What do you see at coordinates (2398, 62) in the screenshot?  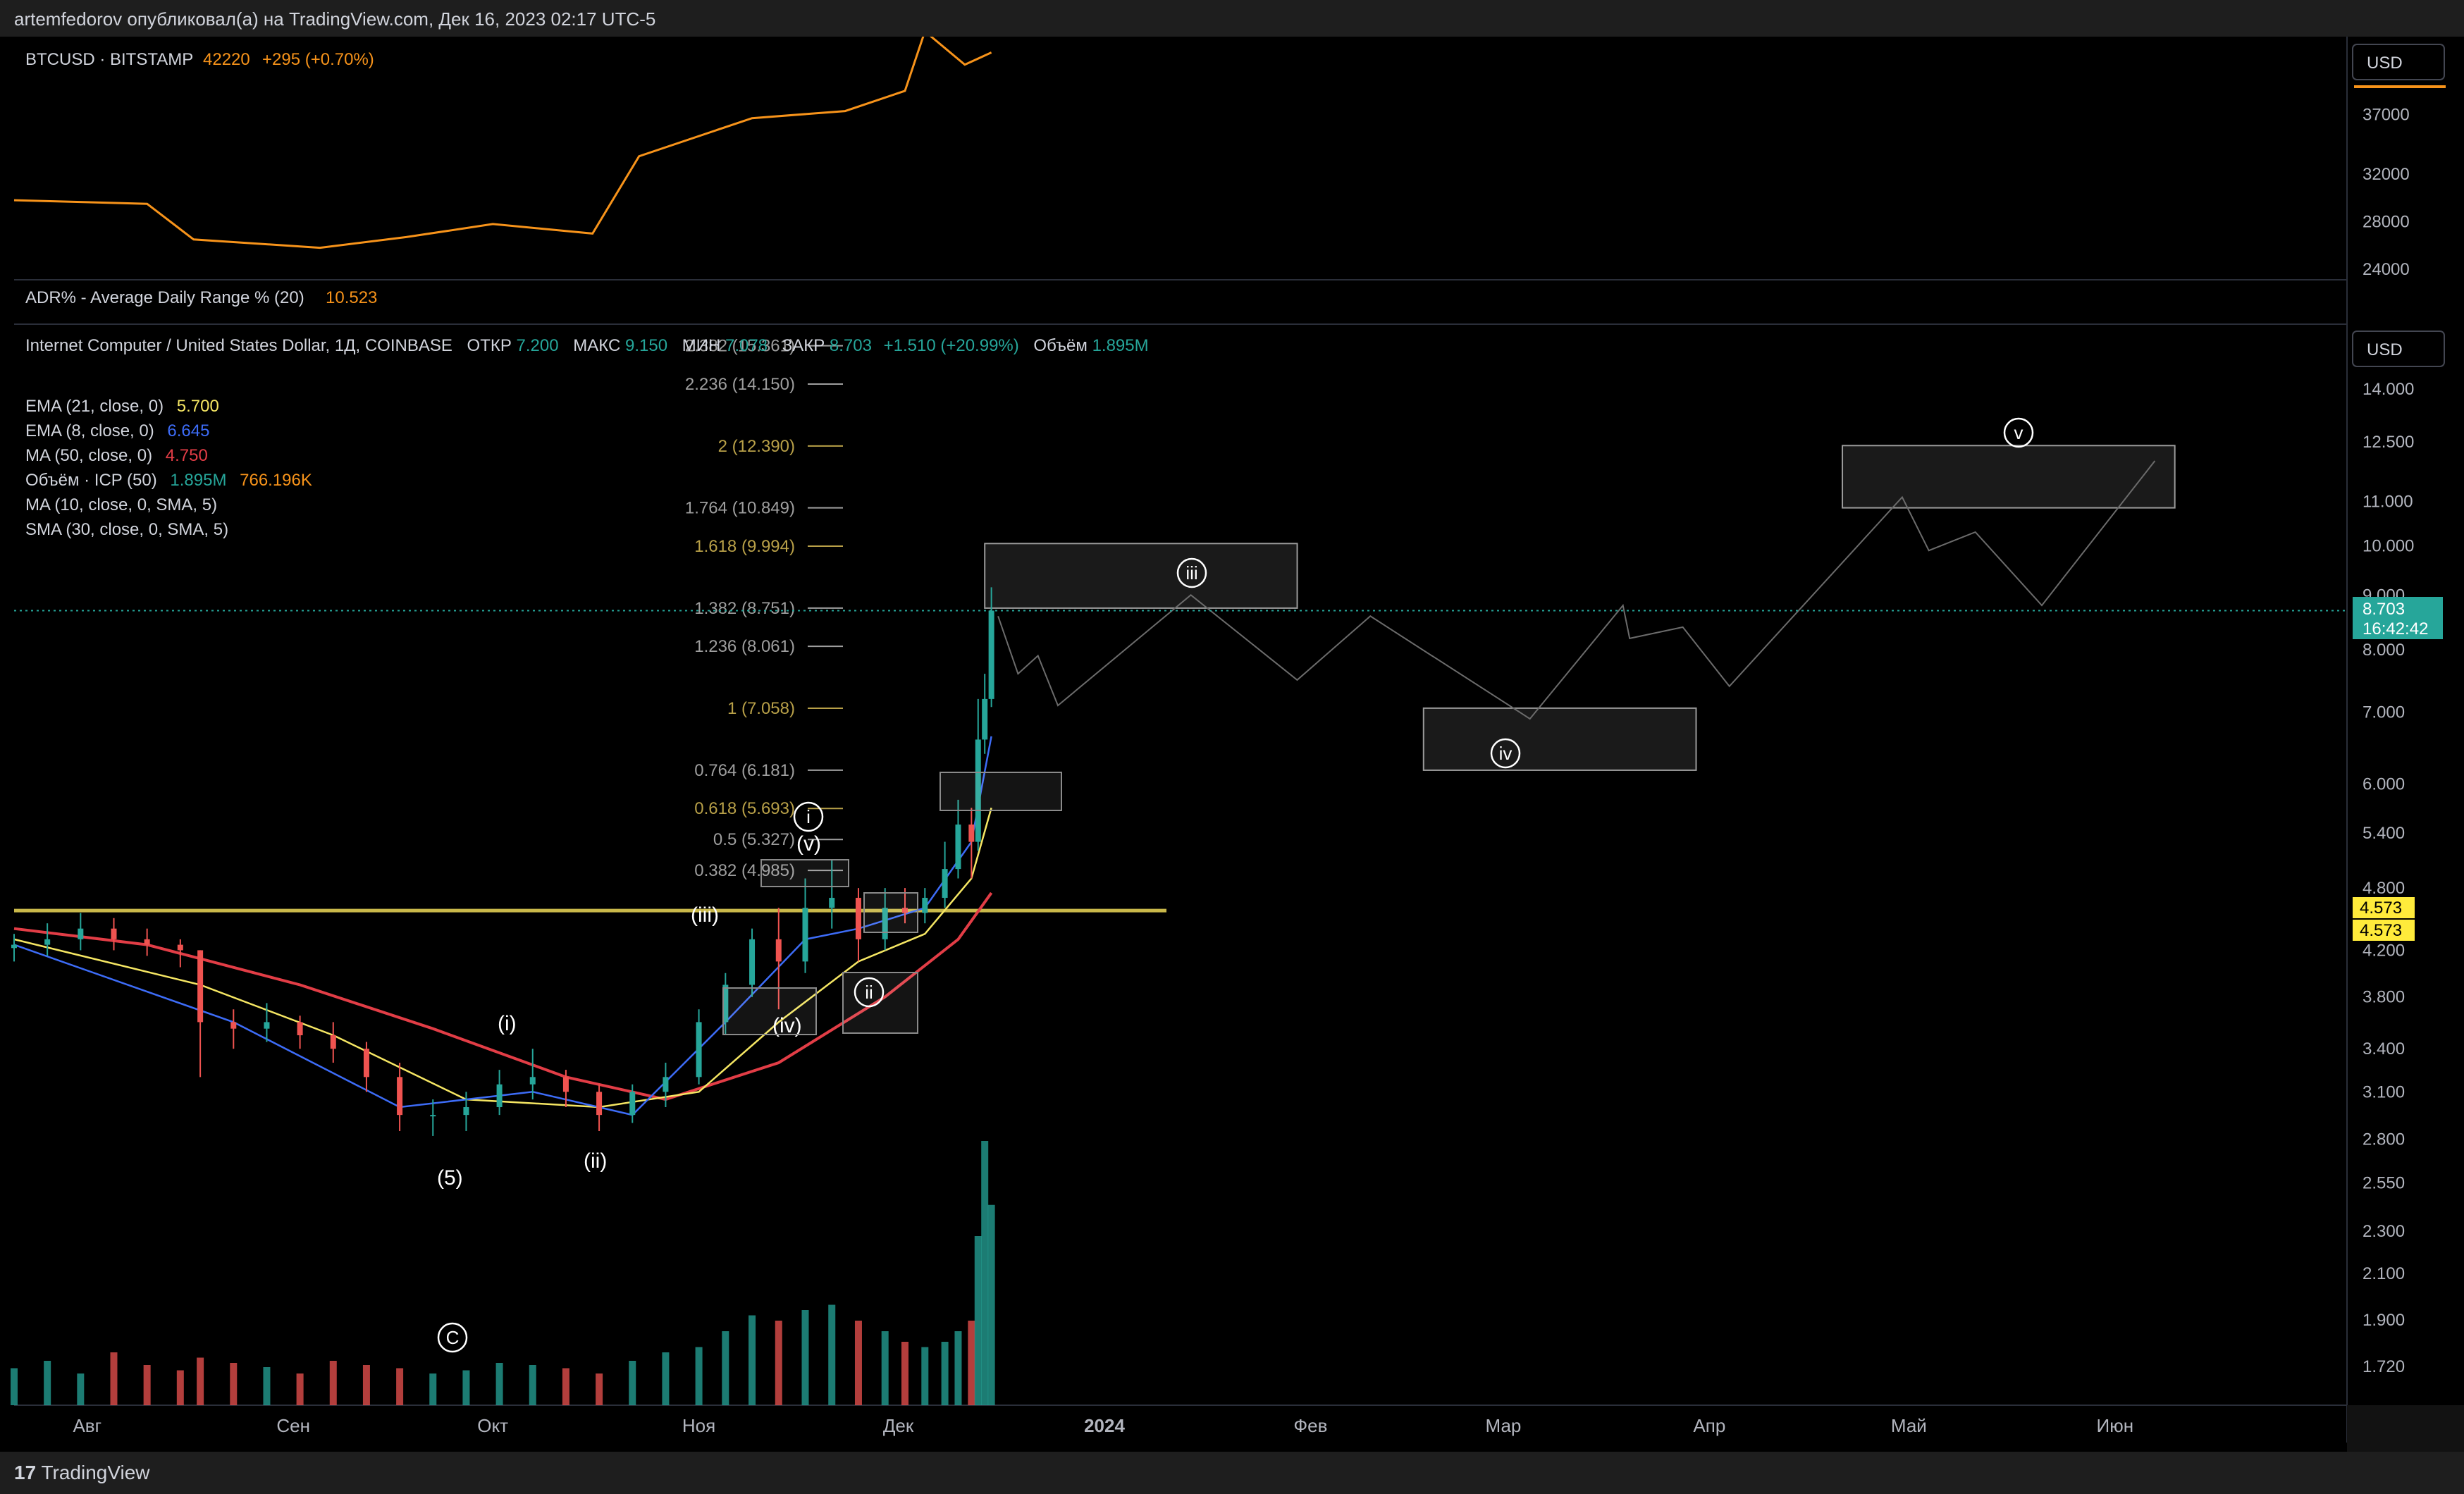 I see `btc-currency-button` at bounding box center [2398, 62].